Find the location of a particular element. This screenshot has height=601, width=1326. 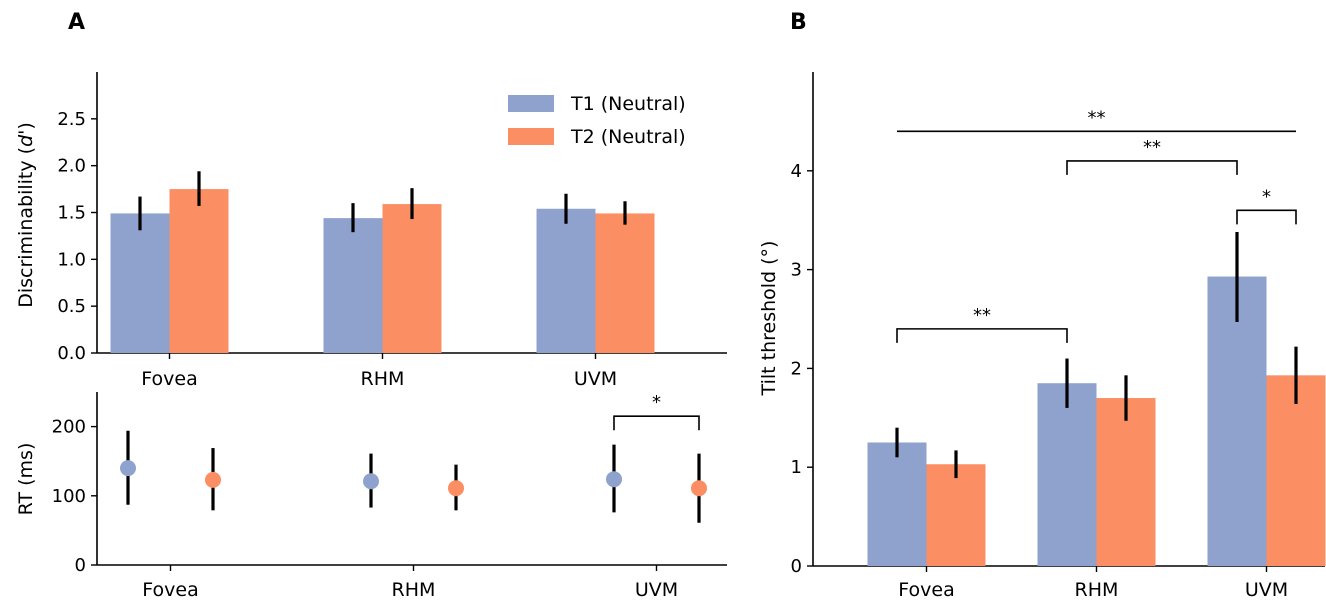

legend-label-t2: T2 (Neutral) is located at coordinates (628, 137).